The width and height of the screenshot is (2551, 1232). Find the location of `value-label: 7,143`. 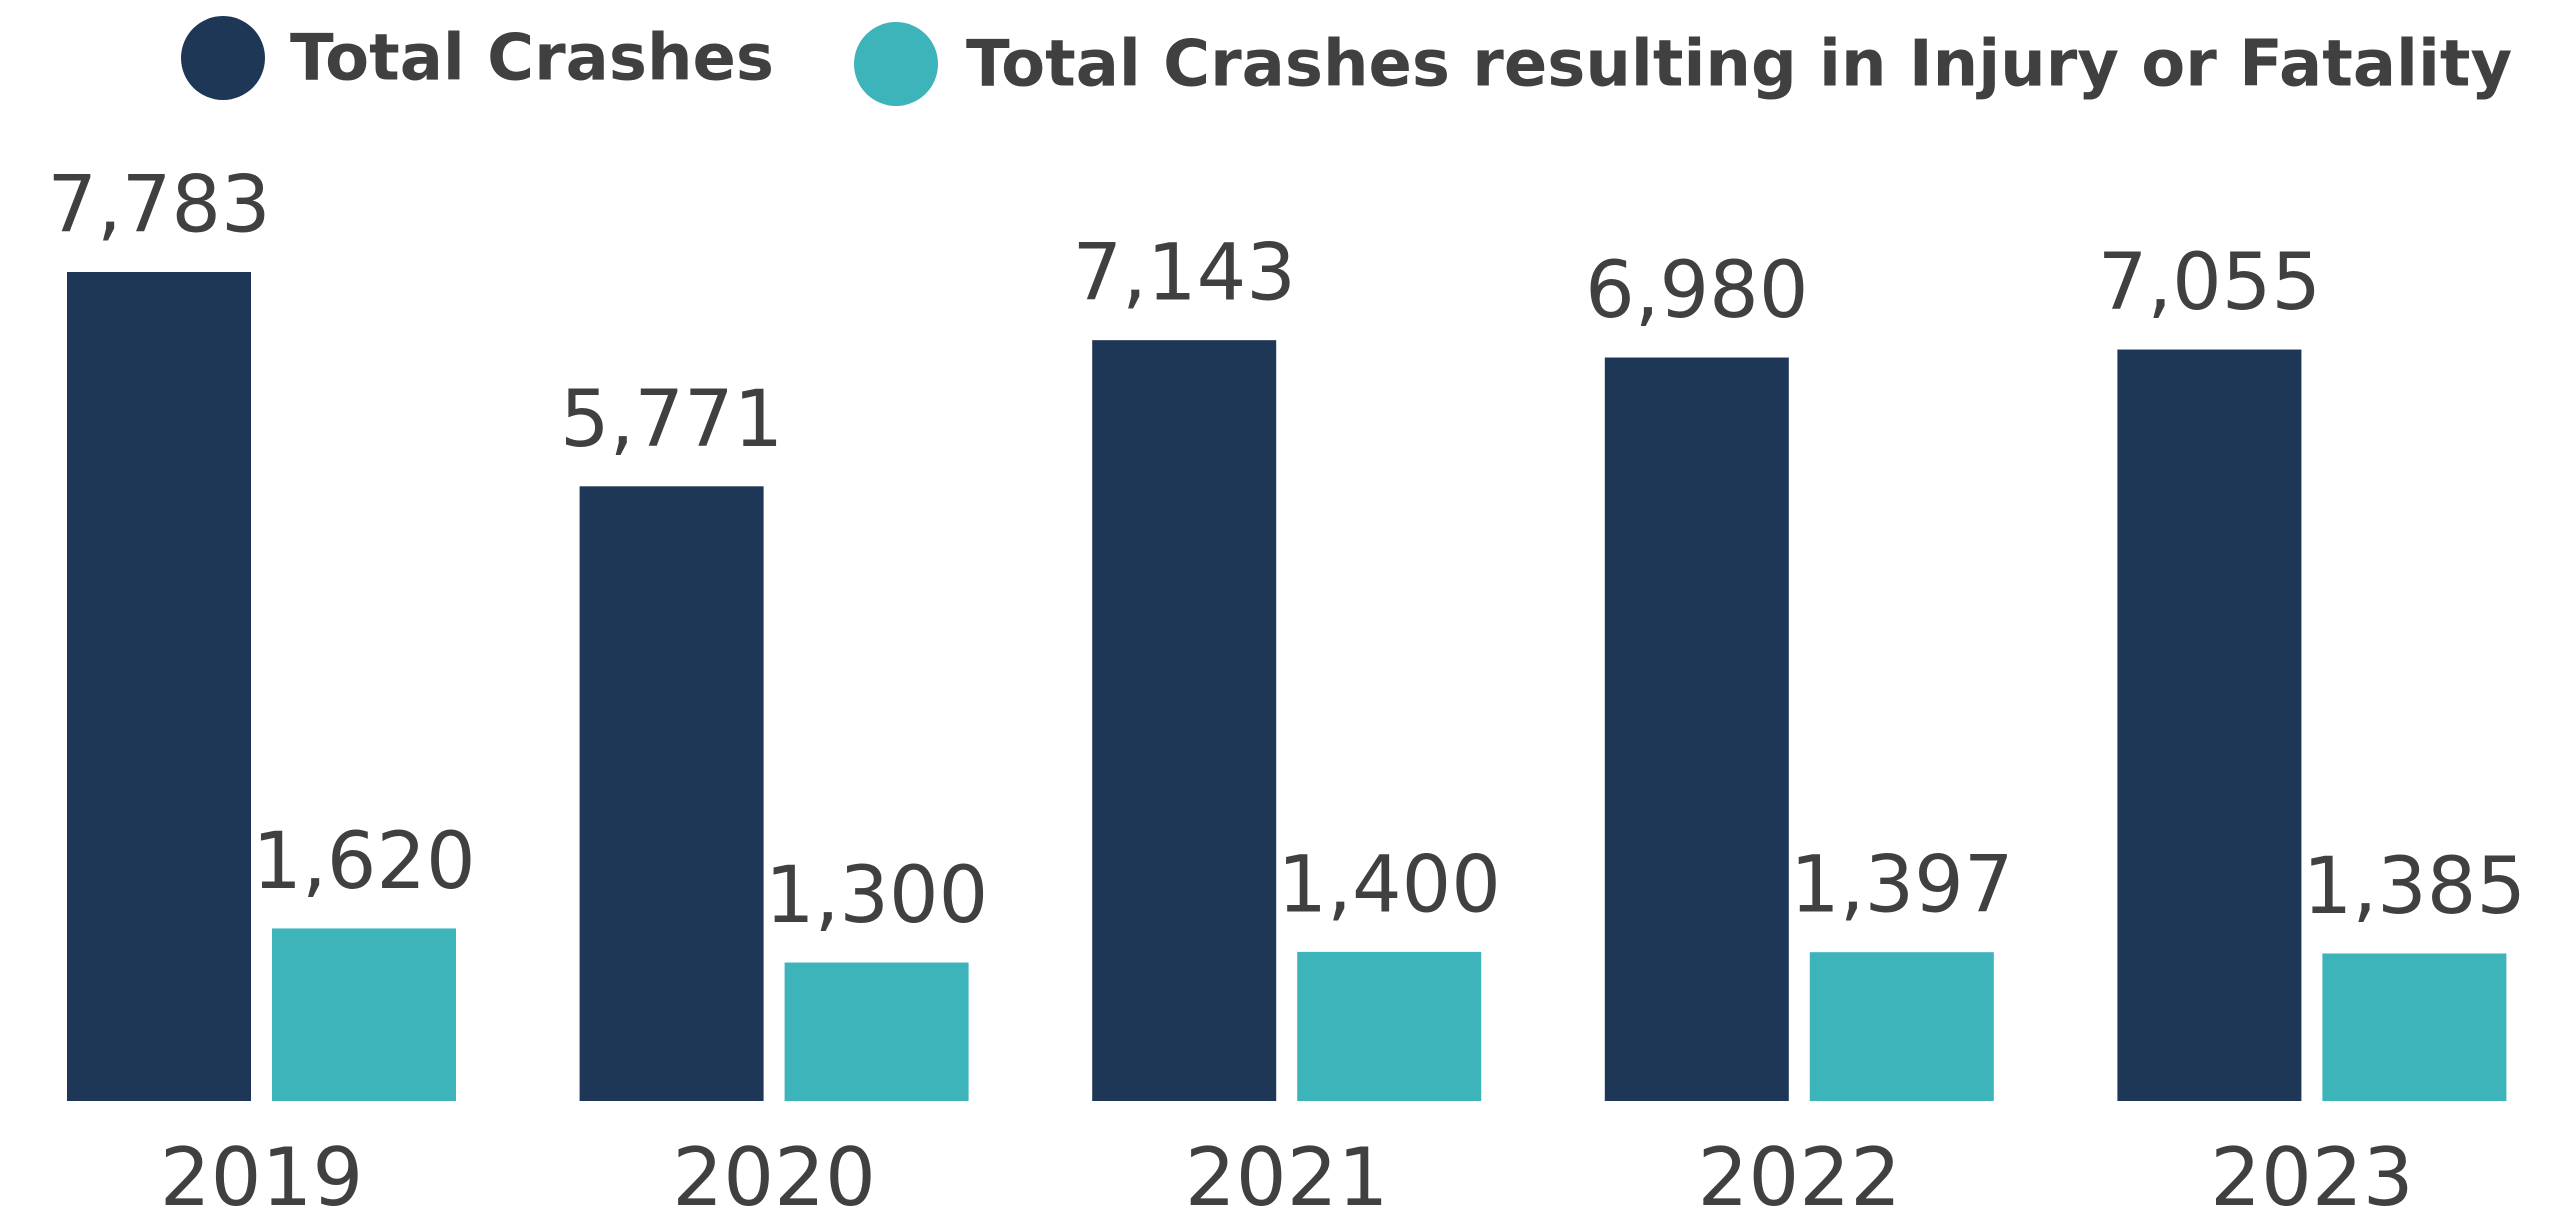

value-label: 7,143 is located at coordinates (1184, 274).